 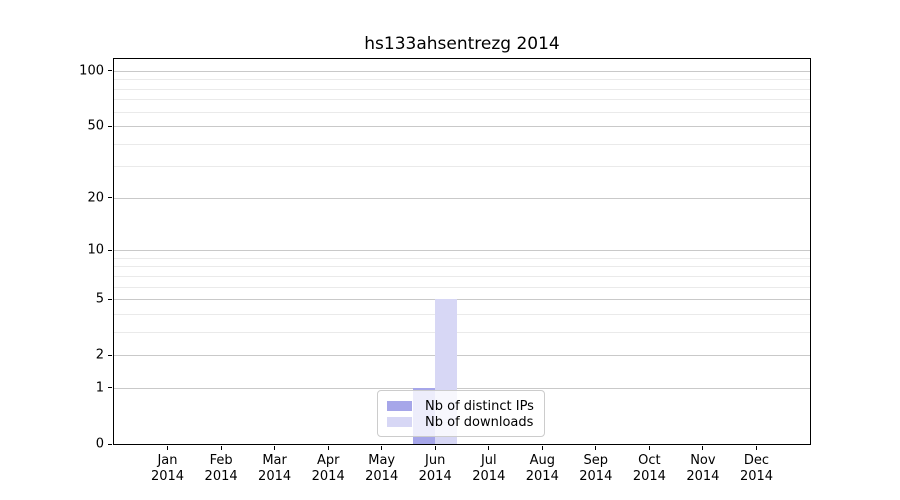 I want to click on y-tick-label: 10, so click(x=95, y=250).